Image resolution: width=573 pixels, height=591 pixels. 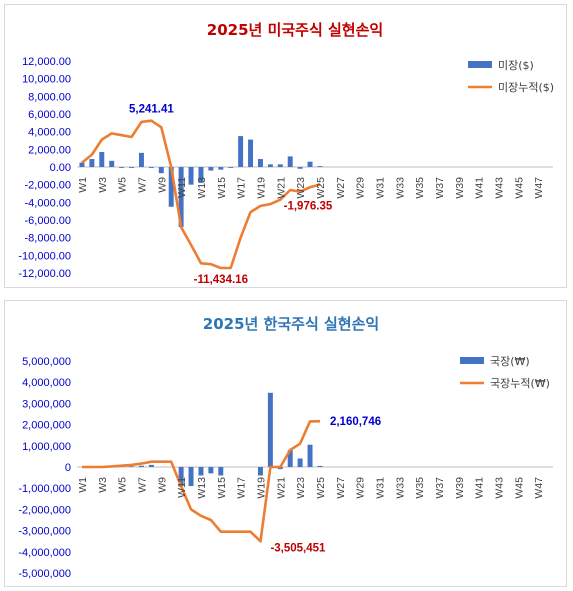 What do you see at coordinates (44, 510) in the screenshot?
I see `y-tick-label: -2,000,000` at bounding box center [44, 510].